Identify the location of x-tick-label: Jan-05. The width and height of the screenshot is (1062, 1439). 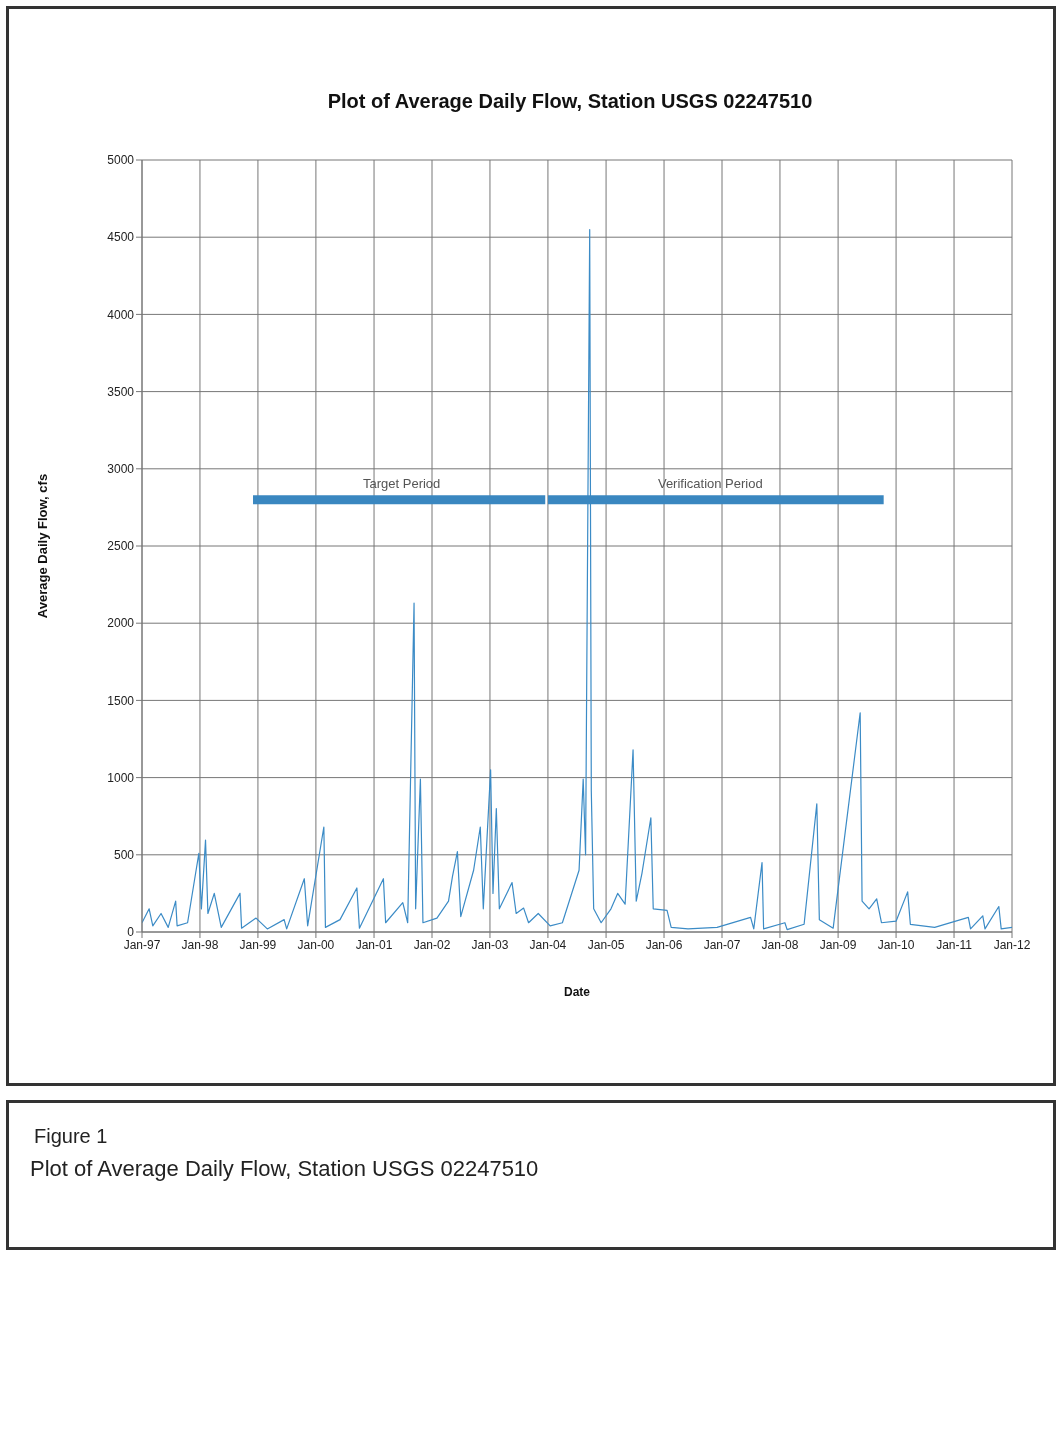
(606, 944).